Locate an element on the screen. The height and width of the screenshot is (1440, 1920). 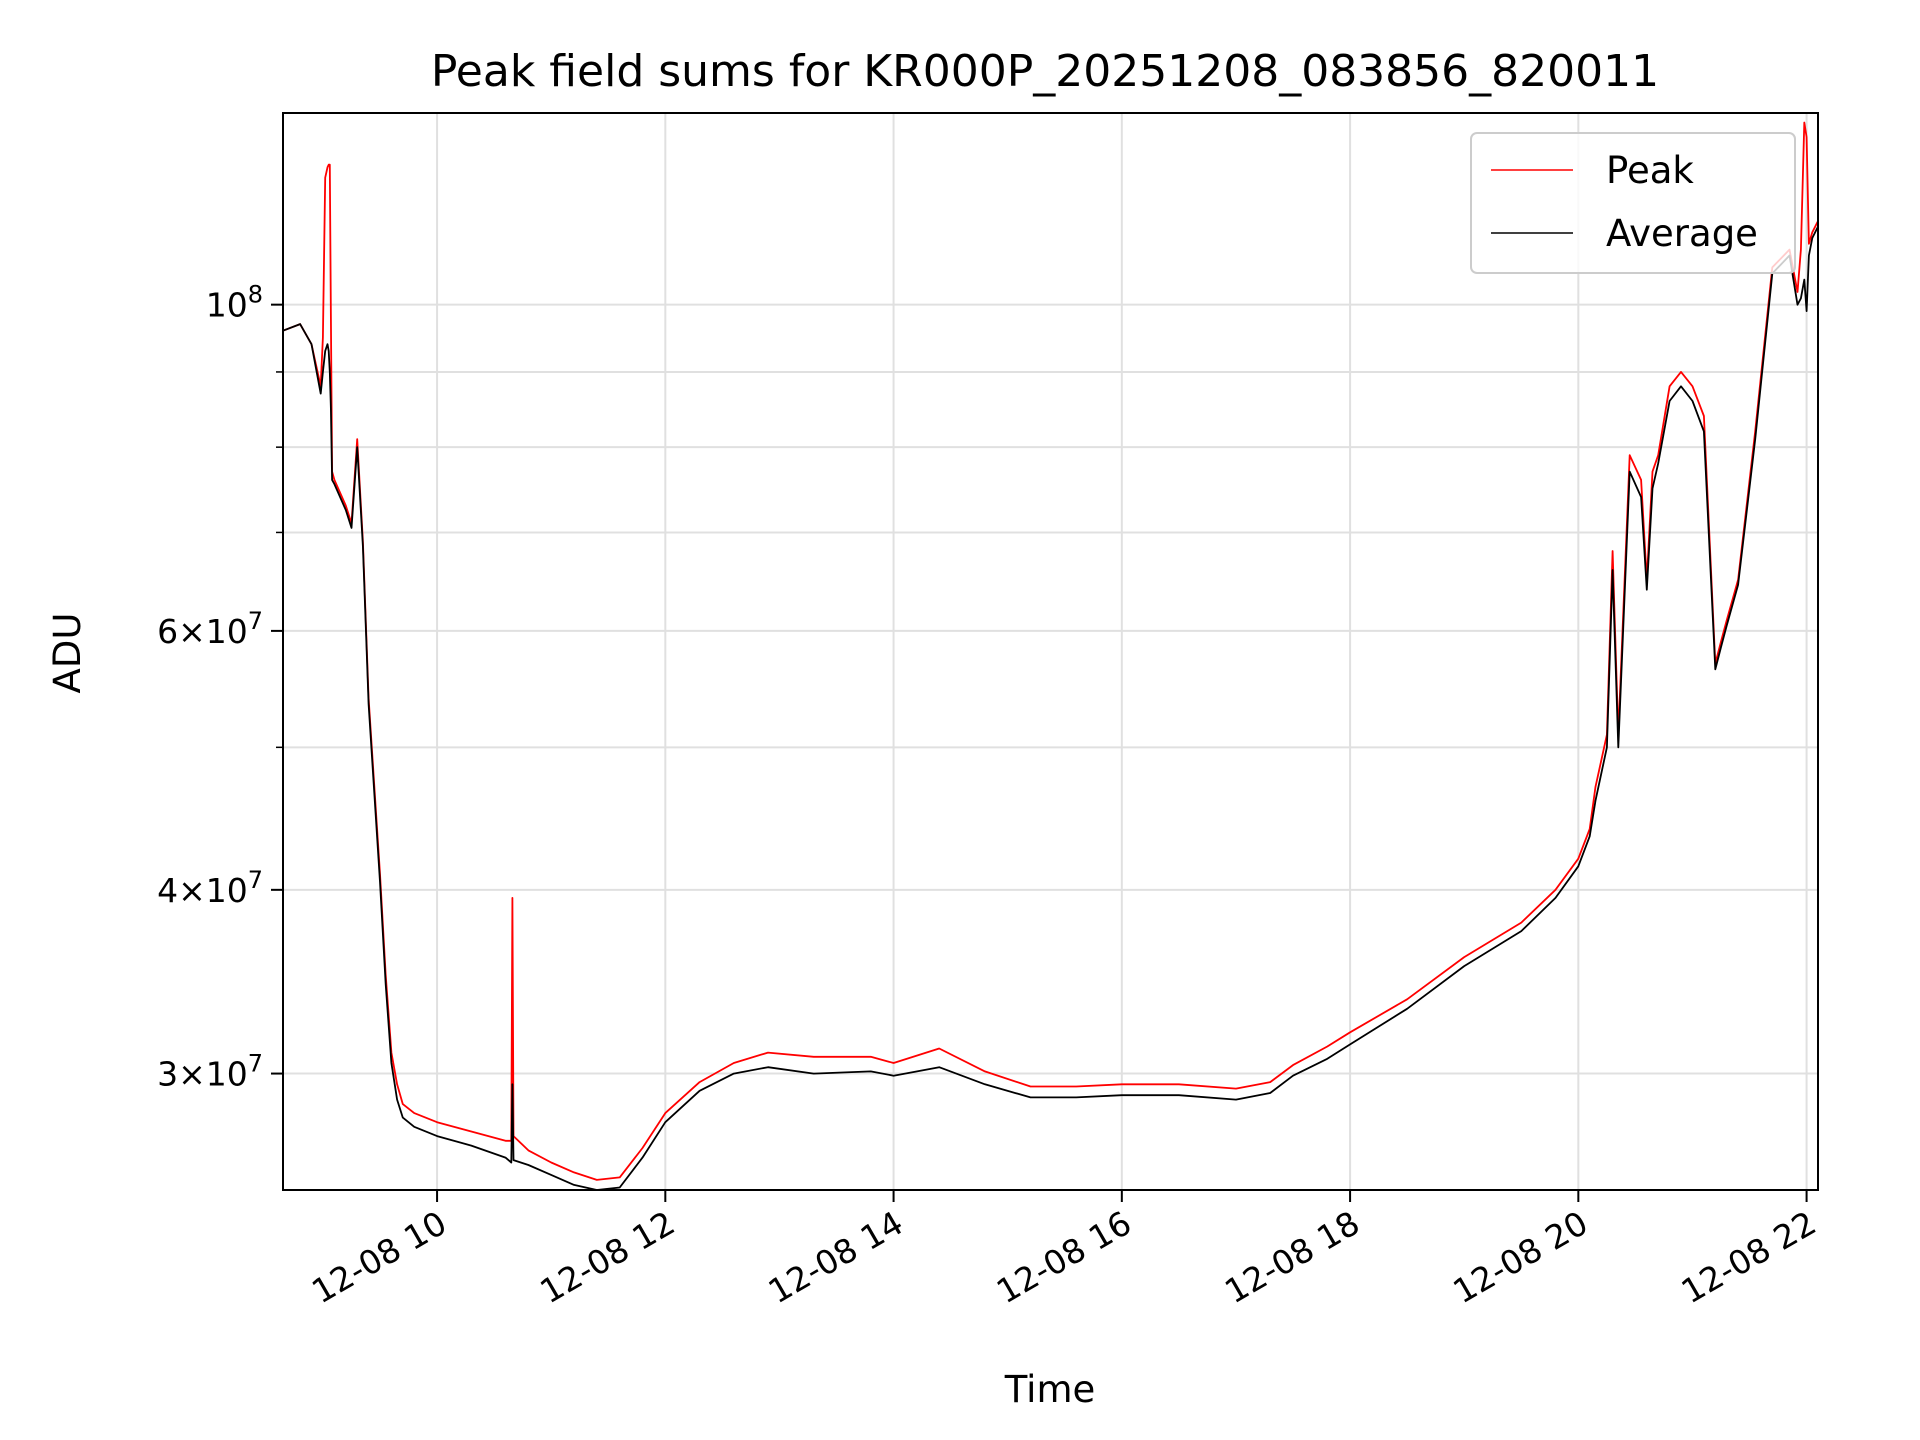
y-tick-label: 3×107 is located at coordinates (210, 1072).